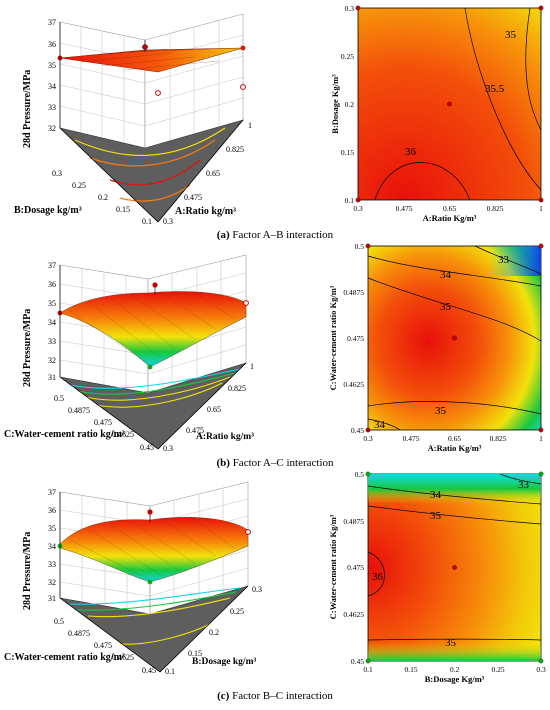 Image resolution: width=550 pixels, height=710 pixels. I want to click on x-tick: 0.2, so click(455, 669).